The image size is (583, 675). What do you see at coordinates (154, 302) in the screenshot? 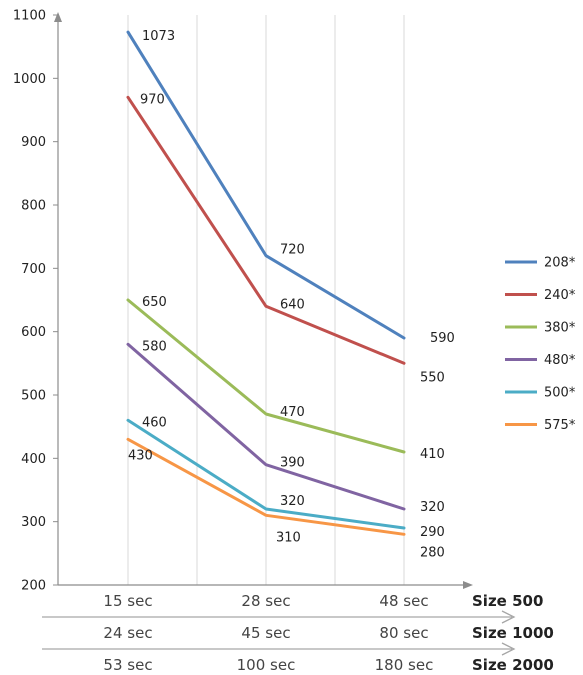
I see `data-label-380*-0: 650` at bounding box center [154, 302].